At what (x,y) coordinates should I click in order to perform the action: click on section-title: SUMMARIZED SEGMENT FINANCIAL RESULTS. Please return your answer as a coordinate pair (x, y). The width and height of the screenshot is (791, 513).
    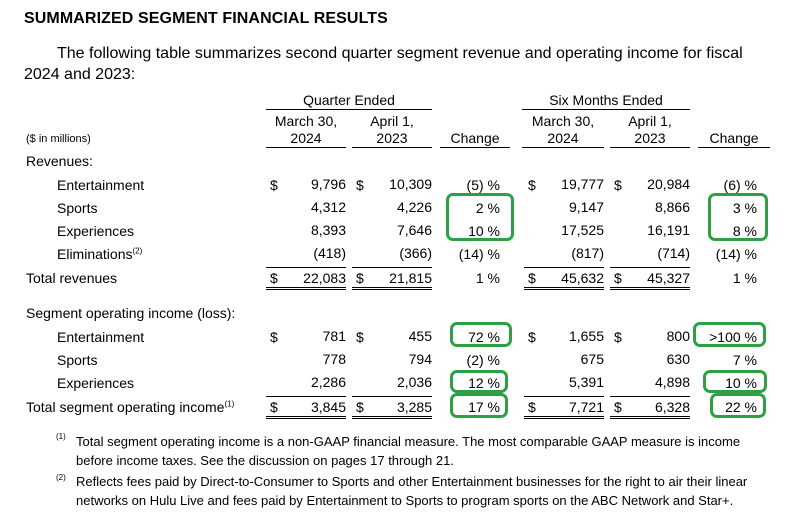
    Looking at the image, I should click on (206, 18).